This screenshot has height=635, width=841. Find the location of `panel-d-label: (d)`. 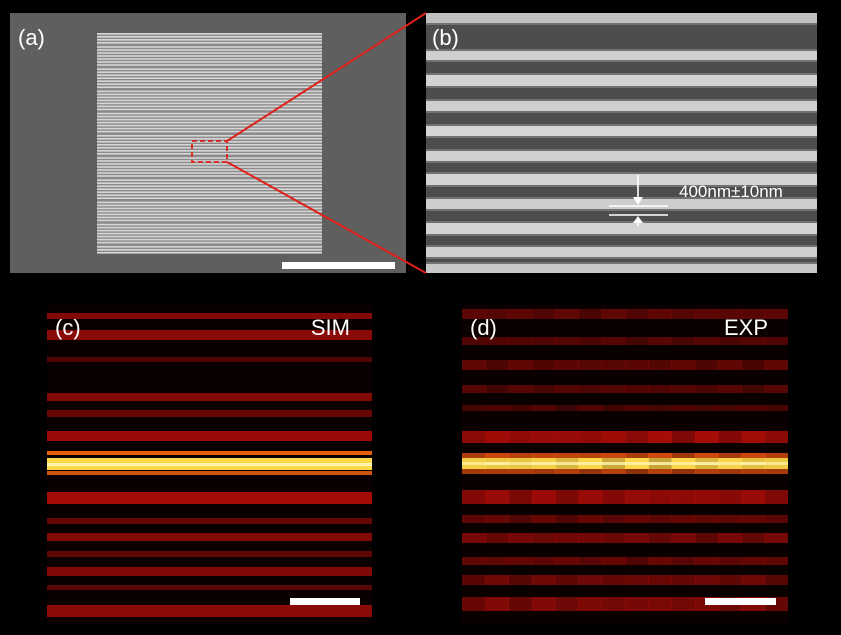

panel-d-label: (d) is located at coordinates (483, 327).